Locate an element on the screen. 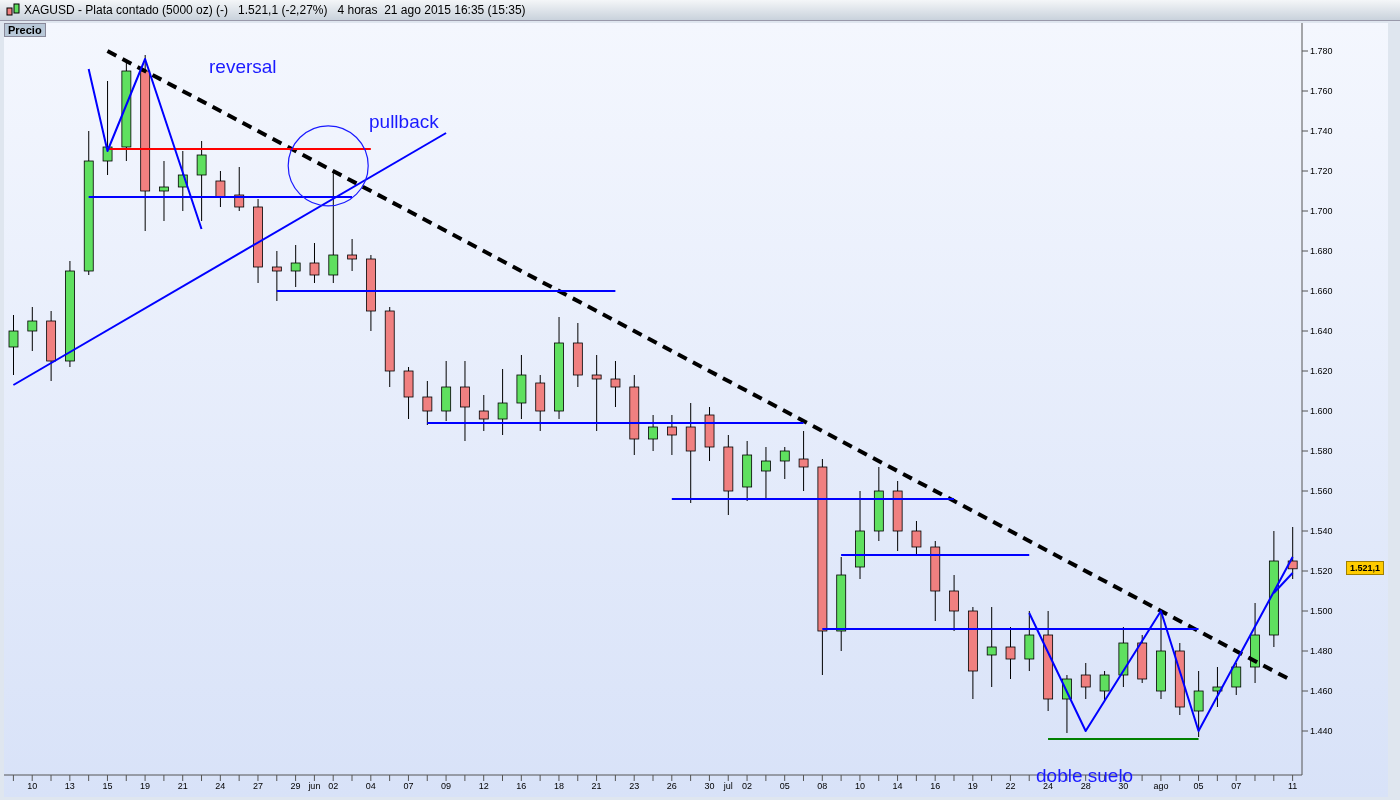  y-tick-label: 1.680 is located at coordinates (1321, 251).